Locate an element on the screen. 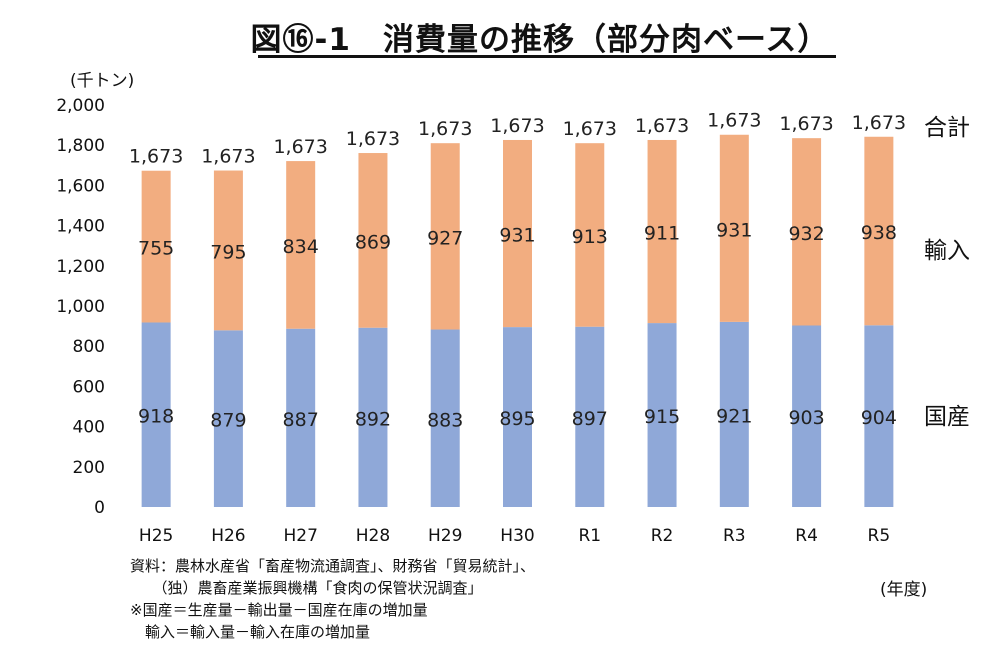  data-label-domestic: 897 is located at coordinates (590, 419).